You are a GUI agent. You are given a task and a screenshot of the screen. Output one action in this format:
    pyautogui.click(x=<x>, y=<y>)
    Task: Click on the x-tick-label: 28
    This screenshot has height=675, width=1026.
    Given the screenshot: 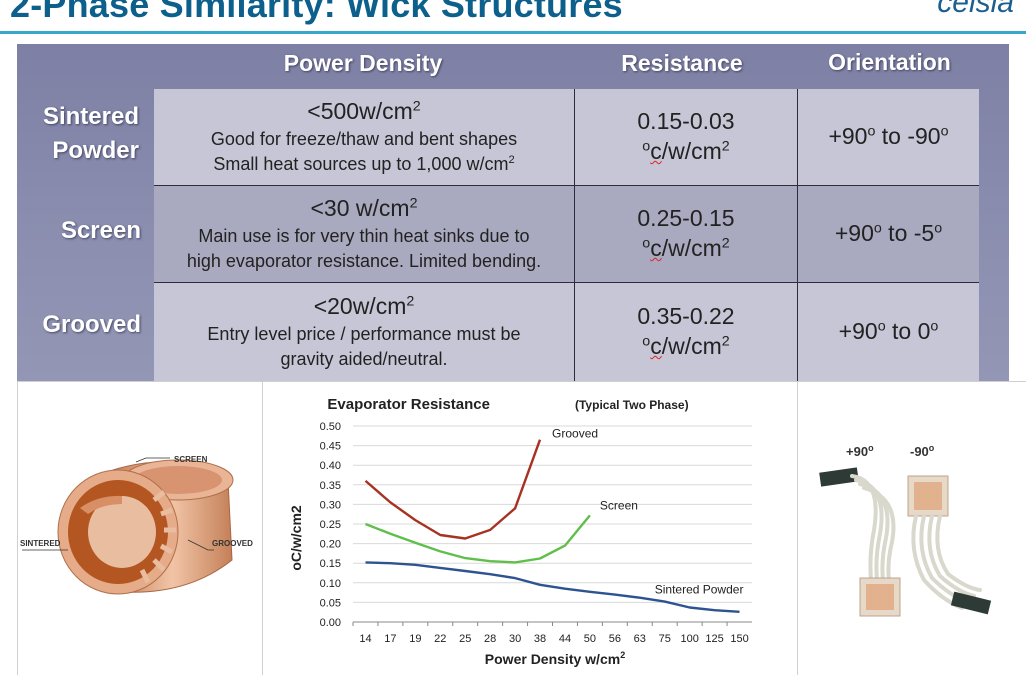 What is the action you would take?
    pyautogui.click(x=490, y=639)
    